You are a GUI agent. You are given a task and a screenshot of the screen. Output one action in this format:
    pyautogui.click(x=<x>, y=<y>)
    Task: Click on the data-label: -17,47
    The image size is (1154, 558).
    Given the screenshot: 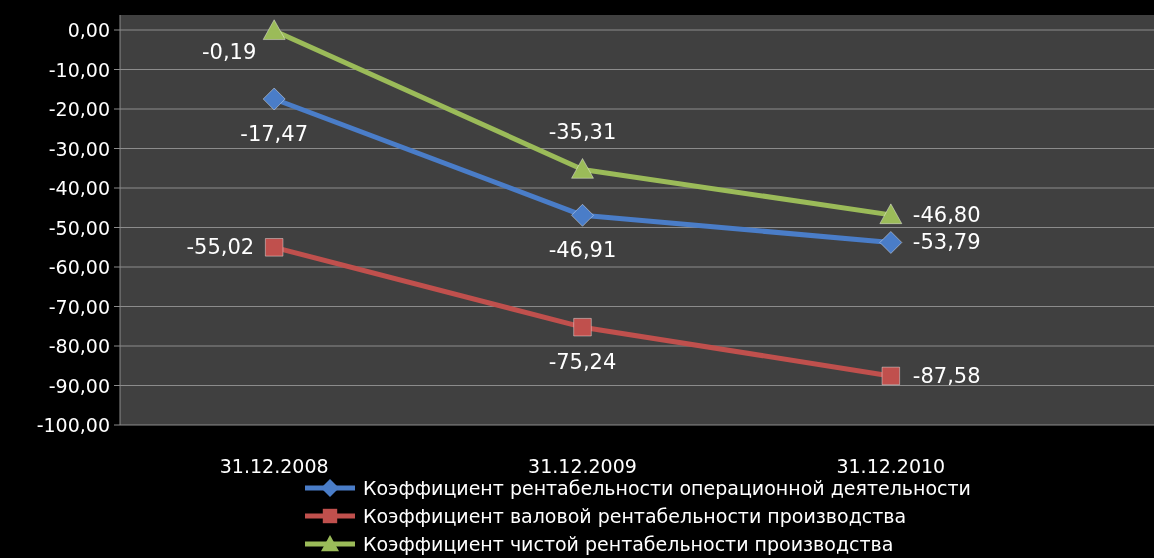 What is the action you would take?
    pyautogui.click(x=274, y=134)
    